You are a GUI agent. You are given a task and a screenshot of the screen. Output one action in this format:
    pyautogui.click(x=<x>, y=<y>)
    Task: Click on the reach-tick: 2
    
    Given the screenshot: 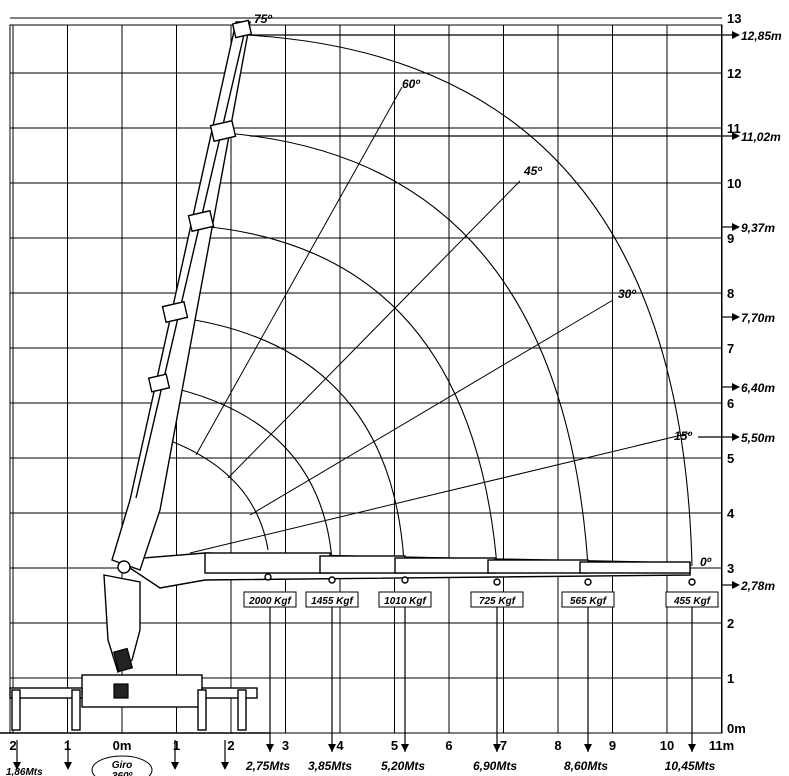 What is the action you would take?
    pyautogui.click(x=230, y=745)
    